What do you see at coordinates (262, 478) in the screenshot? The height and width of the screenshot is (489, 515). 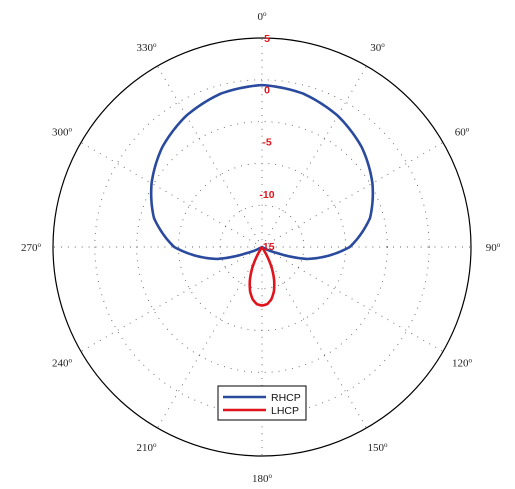 I see `angle-tick-label: 180o` at bounding box center [262, 478].